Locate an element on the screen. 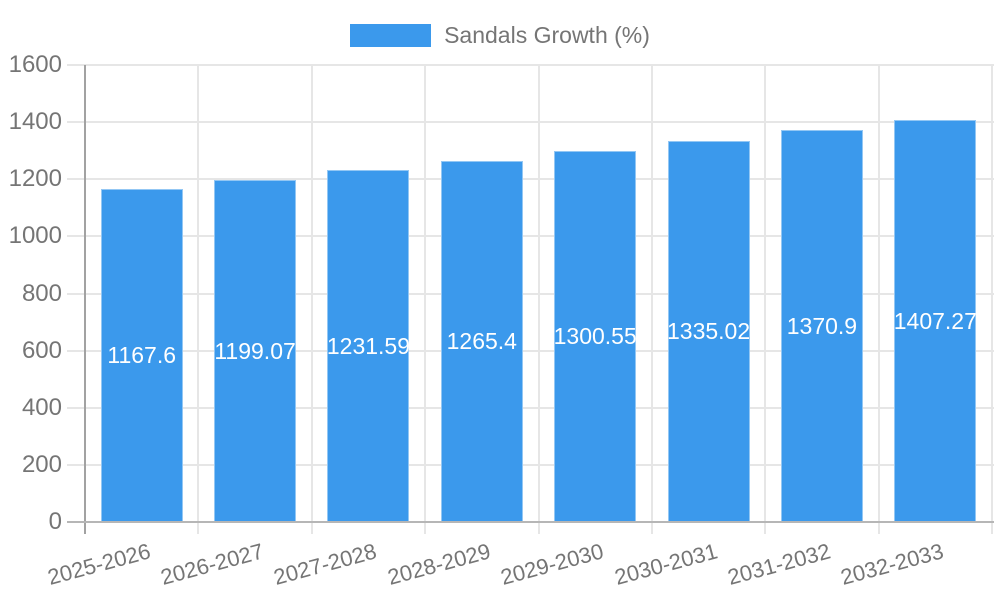 The width and height of the screenshot is (1000, 600). x-axis-line is located at coordinates (530, 522).